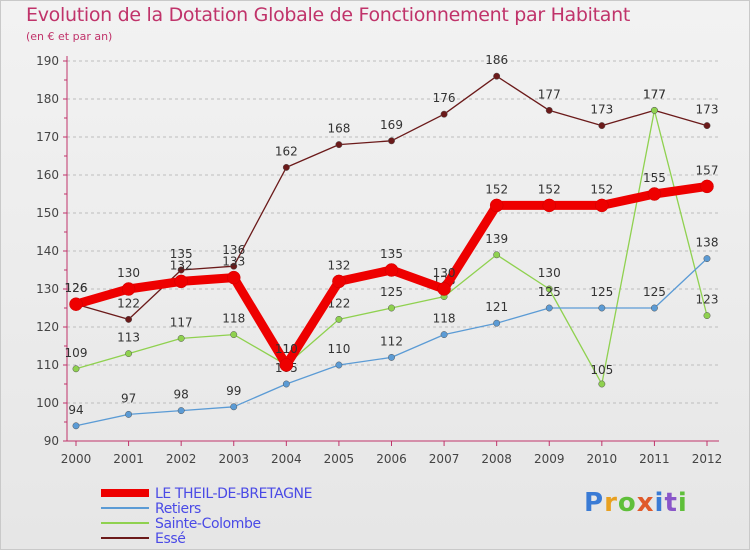  I want to click on data-label: 136, so click(233, 250).